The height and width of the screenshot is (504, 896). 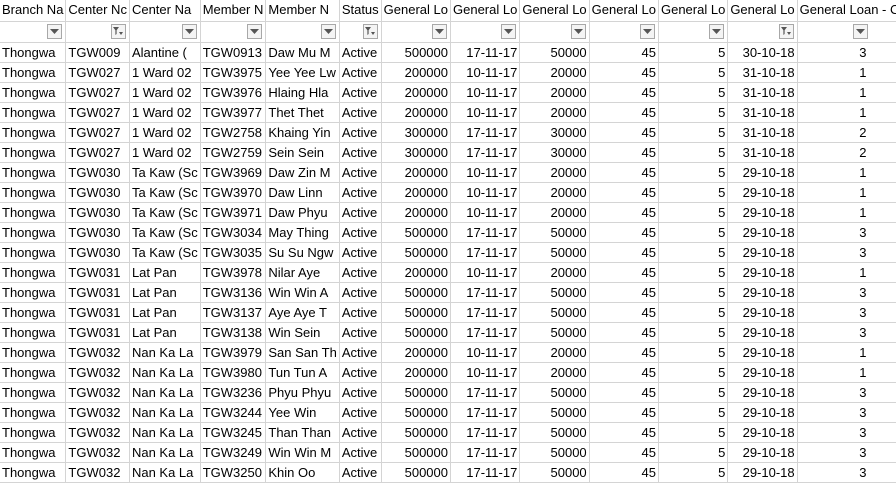 What do you see at coordinates (97, 332) in the screenshot?
I see `table-cell: TGW031` at bounding box center [97, 332].